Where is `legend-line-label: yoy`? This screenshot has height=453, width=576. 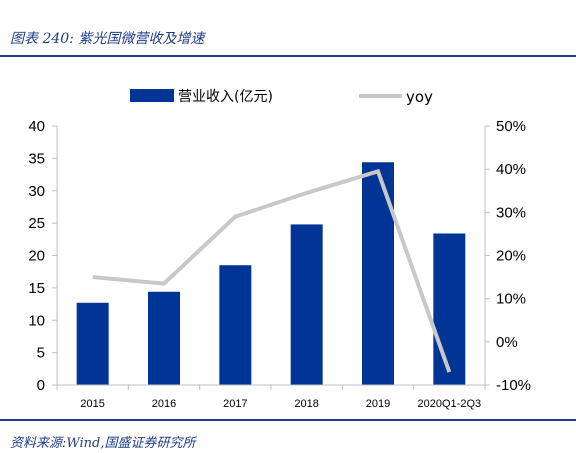
legend-line-label: yoy is located at coordinates (419, 97).